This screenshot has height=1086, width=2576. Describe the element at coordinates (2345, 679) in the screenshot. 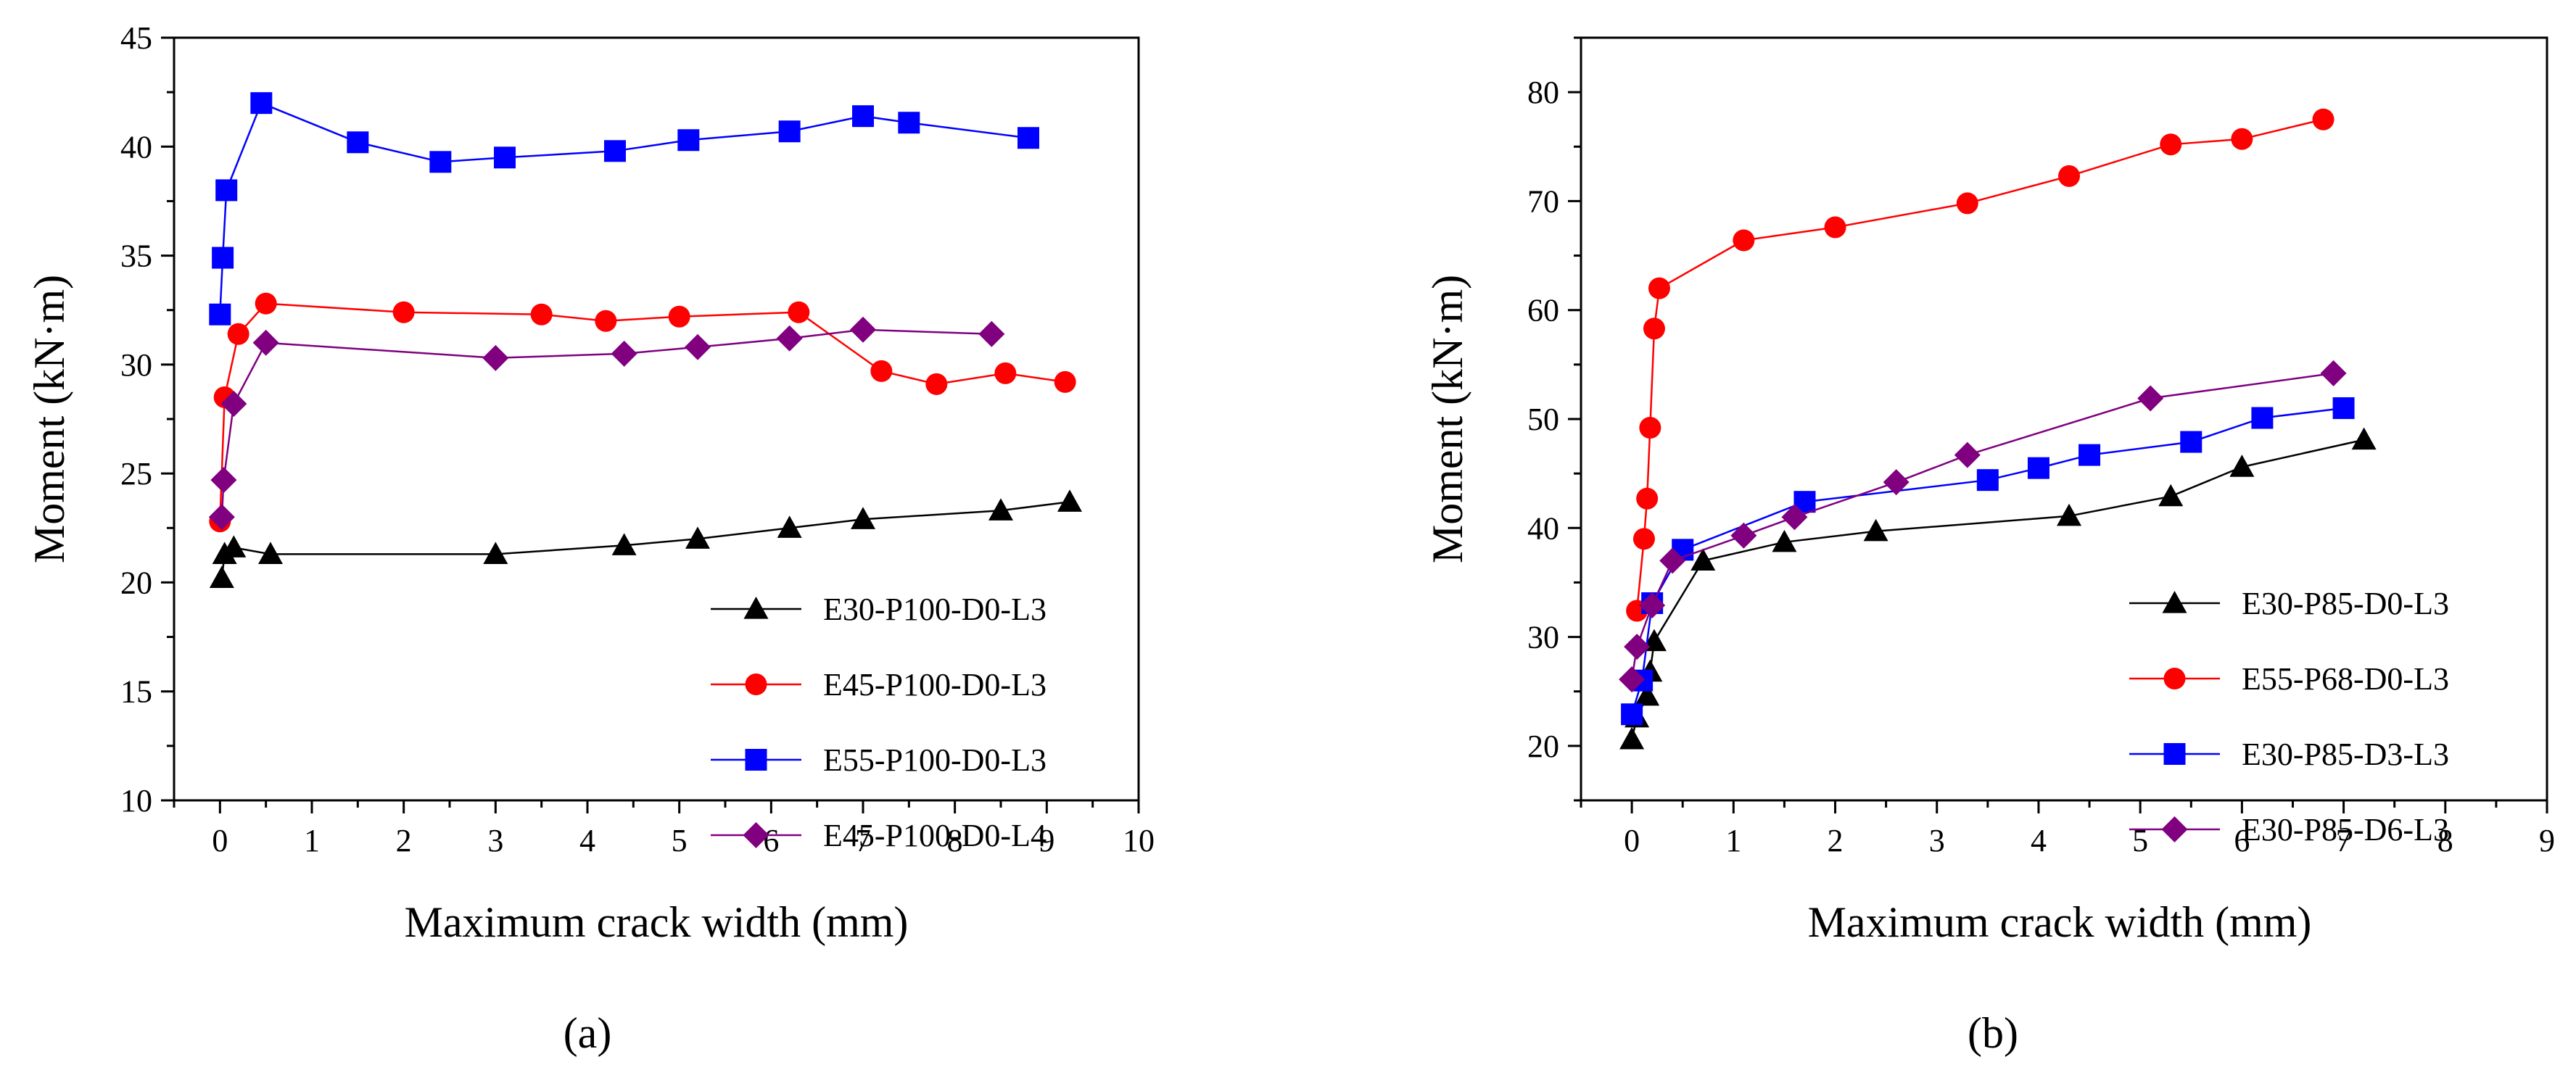

I see `legend-label: E55-P68-D0-L3` at that location.